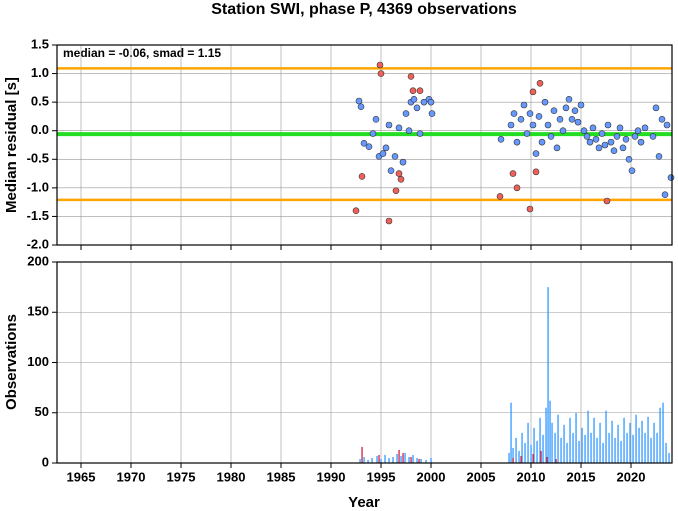  What do you see at coordinates (40, 129) in the screenshot?
I see `y-tick-label: 0.0` at bounding box center [40, 129].